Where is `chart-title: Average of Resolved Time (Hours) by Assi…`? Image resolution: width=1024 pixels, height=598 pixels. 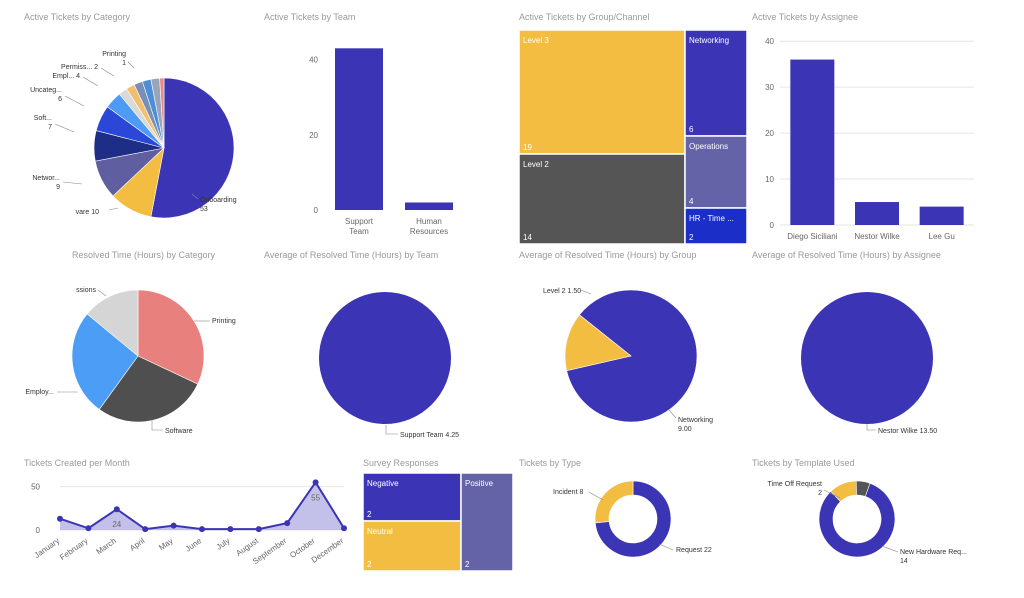
chart-title: Average of Resolved Time (Hours) by Assi… is located at coordinates (846, 255).